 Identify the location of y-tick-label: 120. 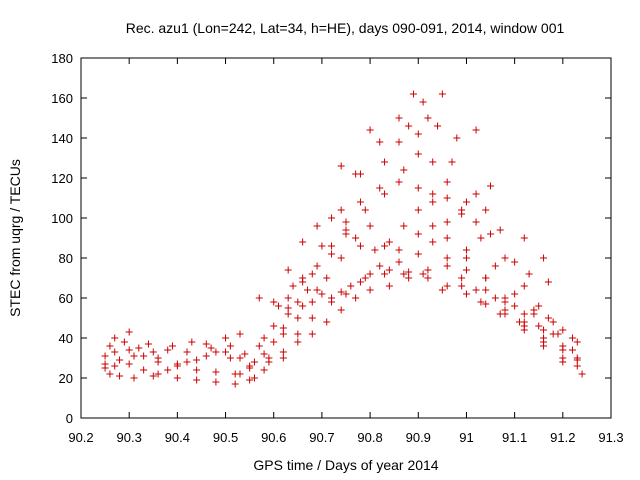
(62, 178).